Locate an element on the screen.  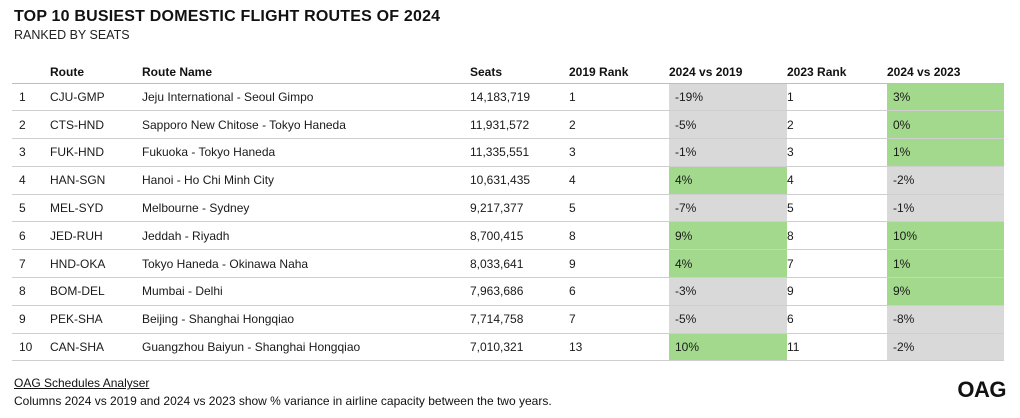
cell-2019-rank: 2 is located at coordinates (619, 124).